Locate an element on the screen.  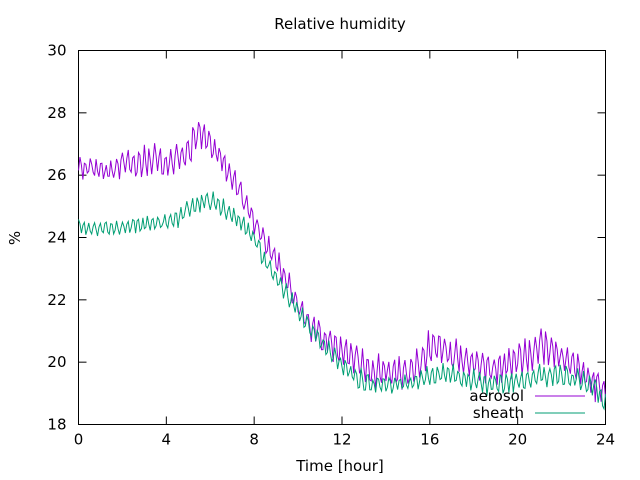
x-axis-label: Time [hour] is located at coordinates (339, 466).